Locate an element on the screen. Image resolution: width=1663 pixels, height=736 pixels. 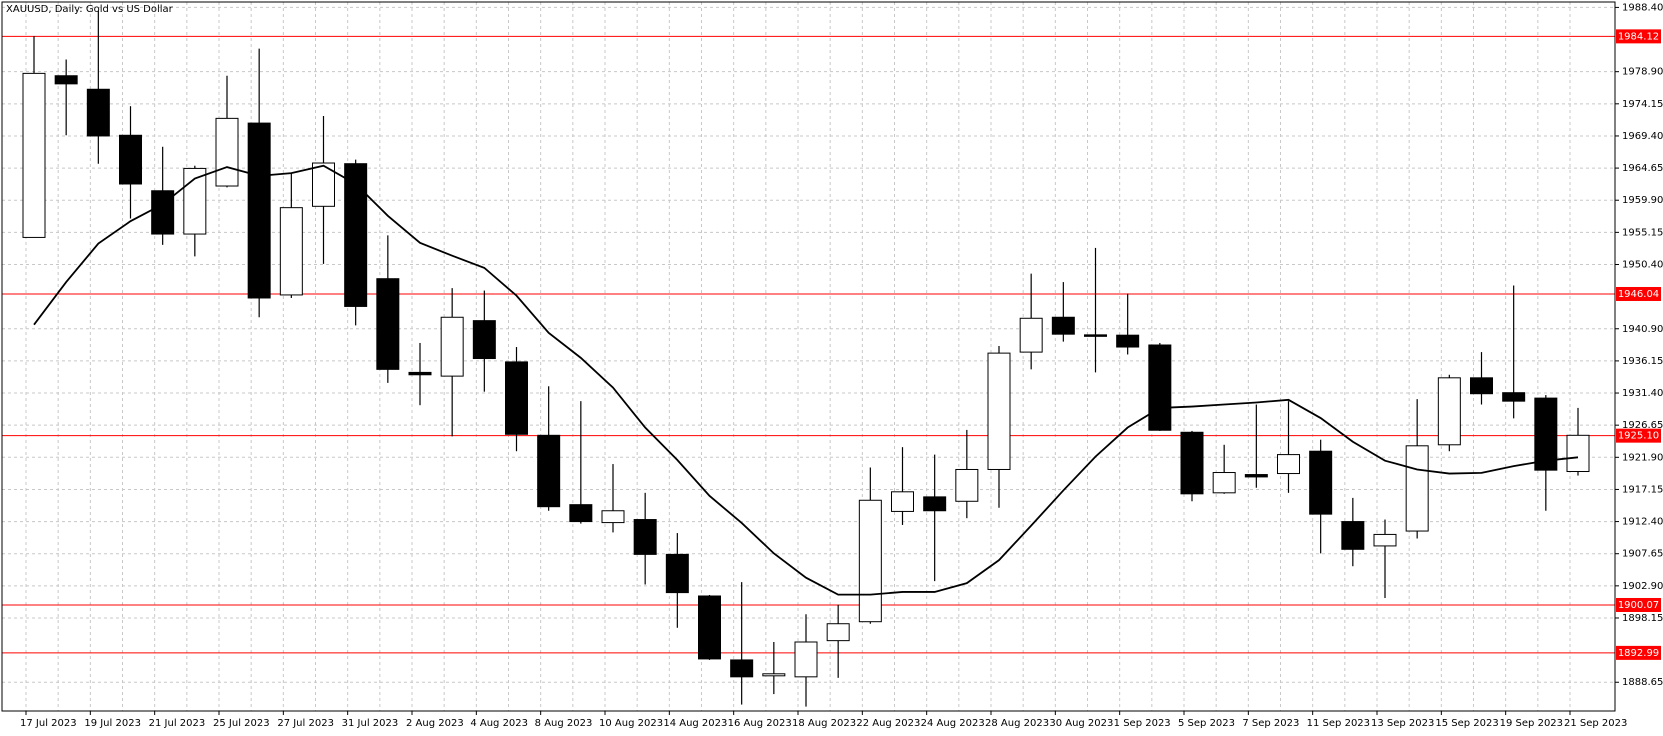
y-tick-label: 1907.65 is located at coordinates (1642, 554).